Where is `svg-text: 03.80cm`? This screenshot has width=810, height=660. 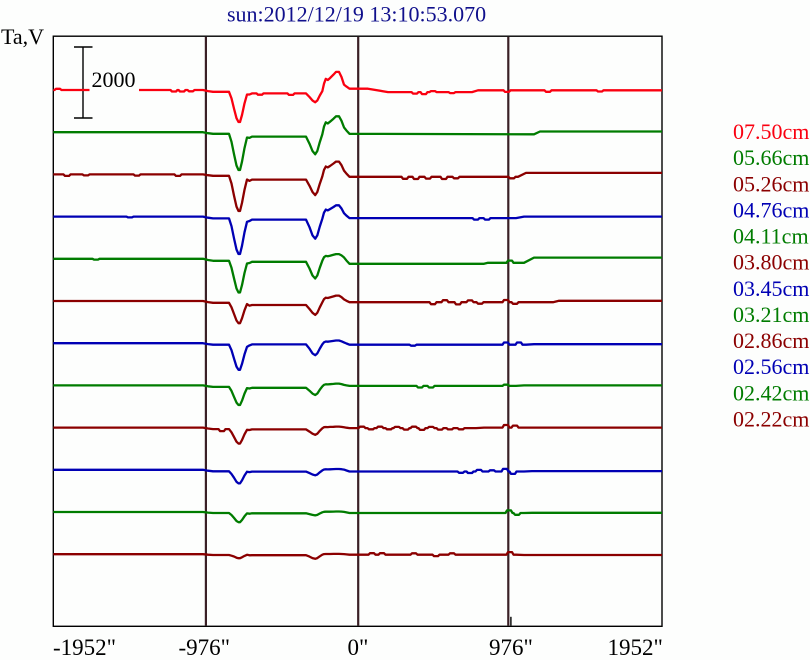
svg-text: 03.80cm is located at coordinates (771, 262).